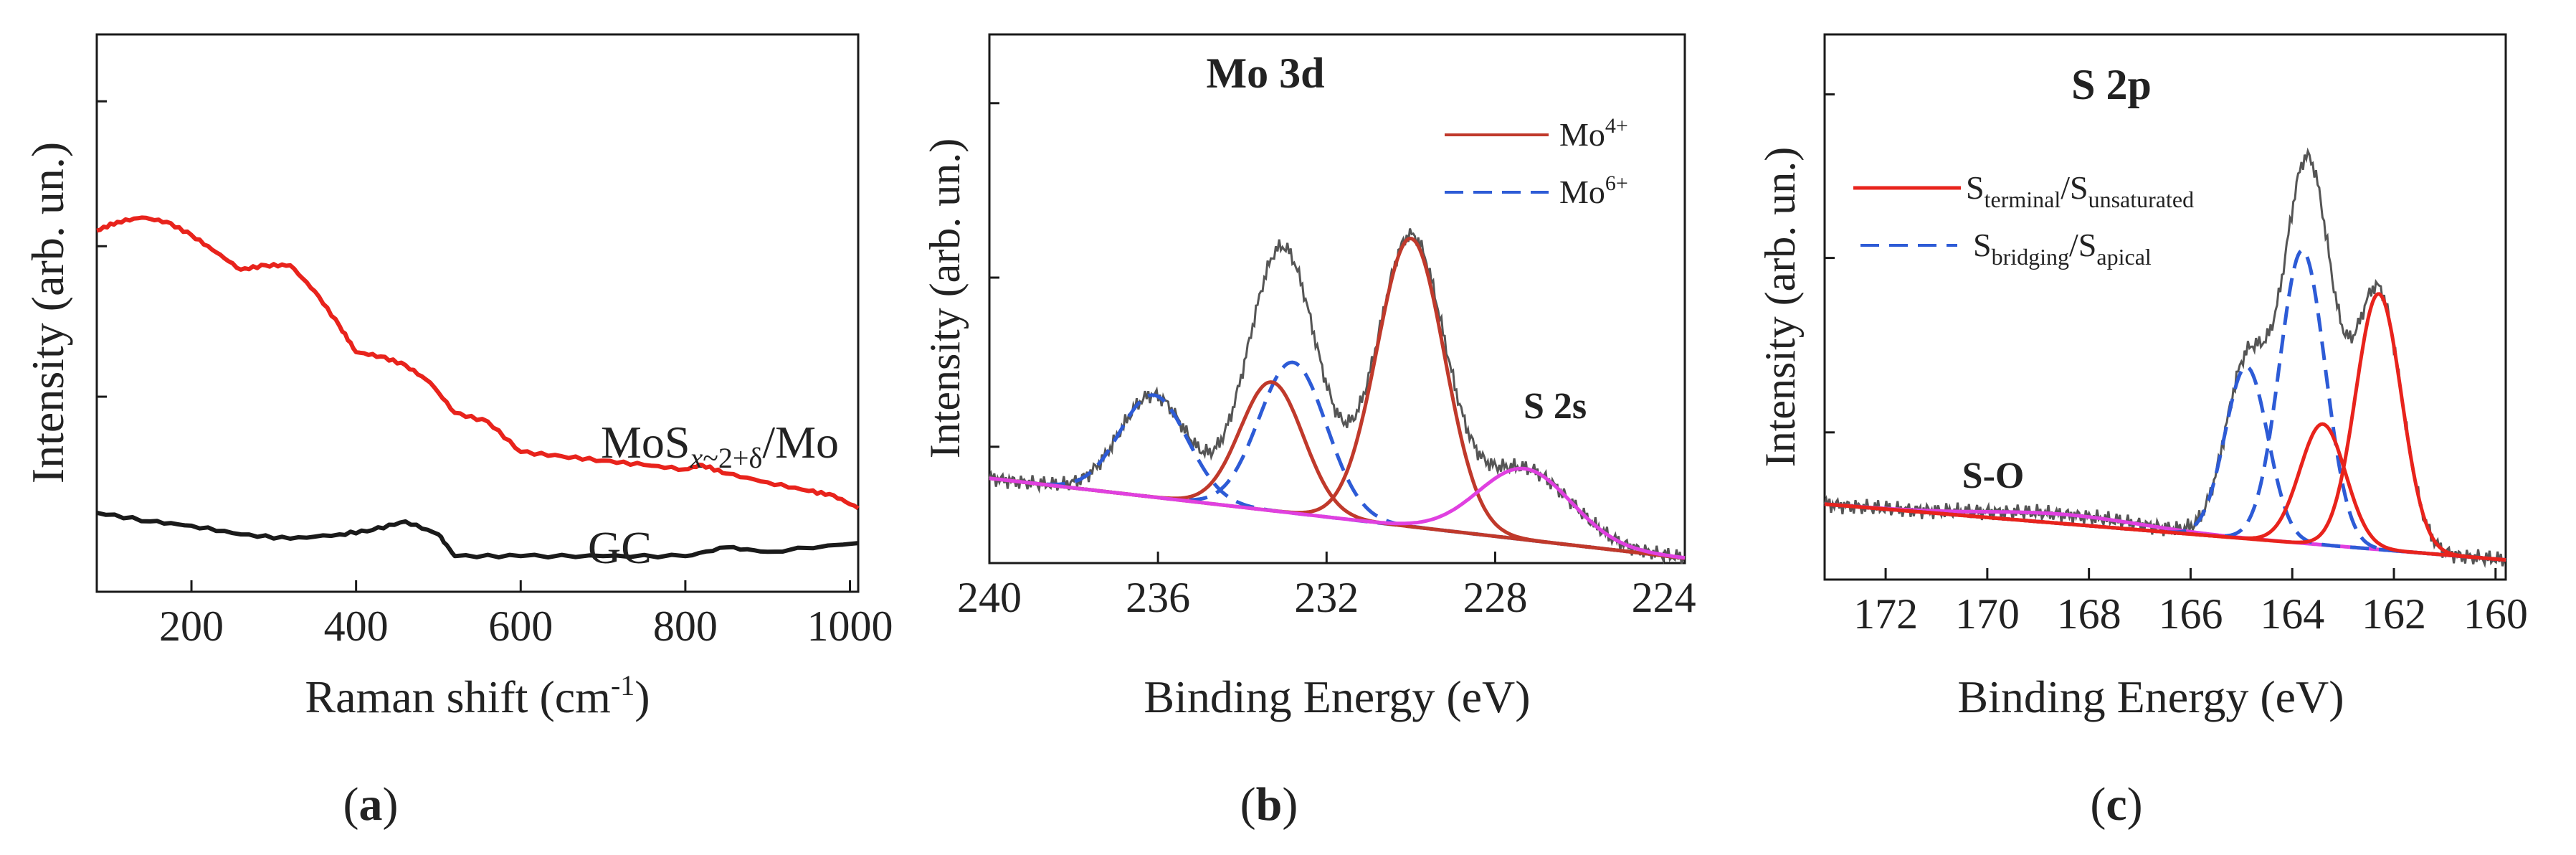  What do you see at coordinates (1593, 190) in the screenshot?
I see `legend-label-mo6: Mo6+` at bounding box center [1593, 190].